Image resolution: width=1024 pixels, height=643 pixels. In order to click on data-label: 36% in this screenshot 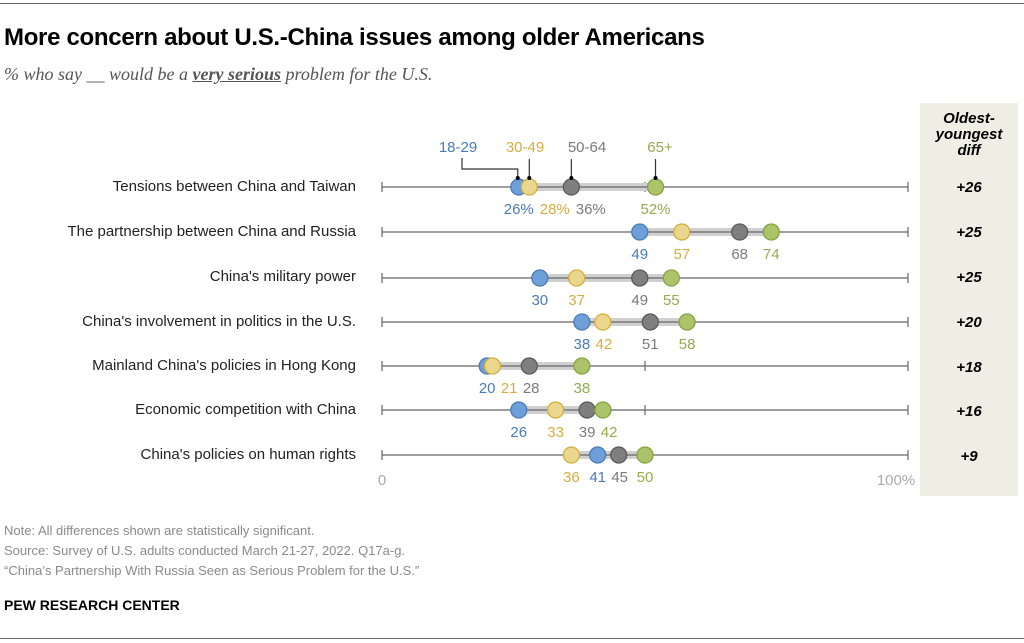, I will do `click(591, 209)`.